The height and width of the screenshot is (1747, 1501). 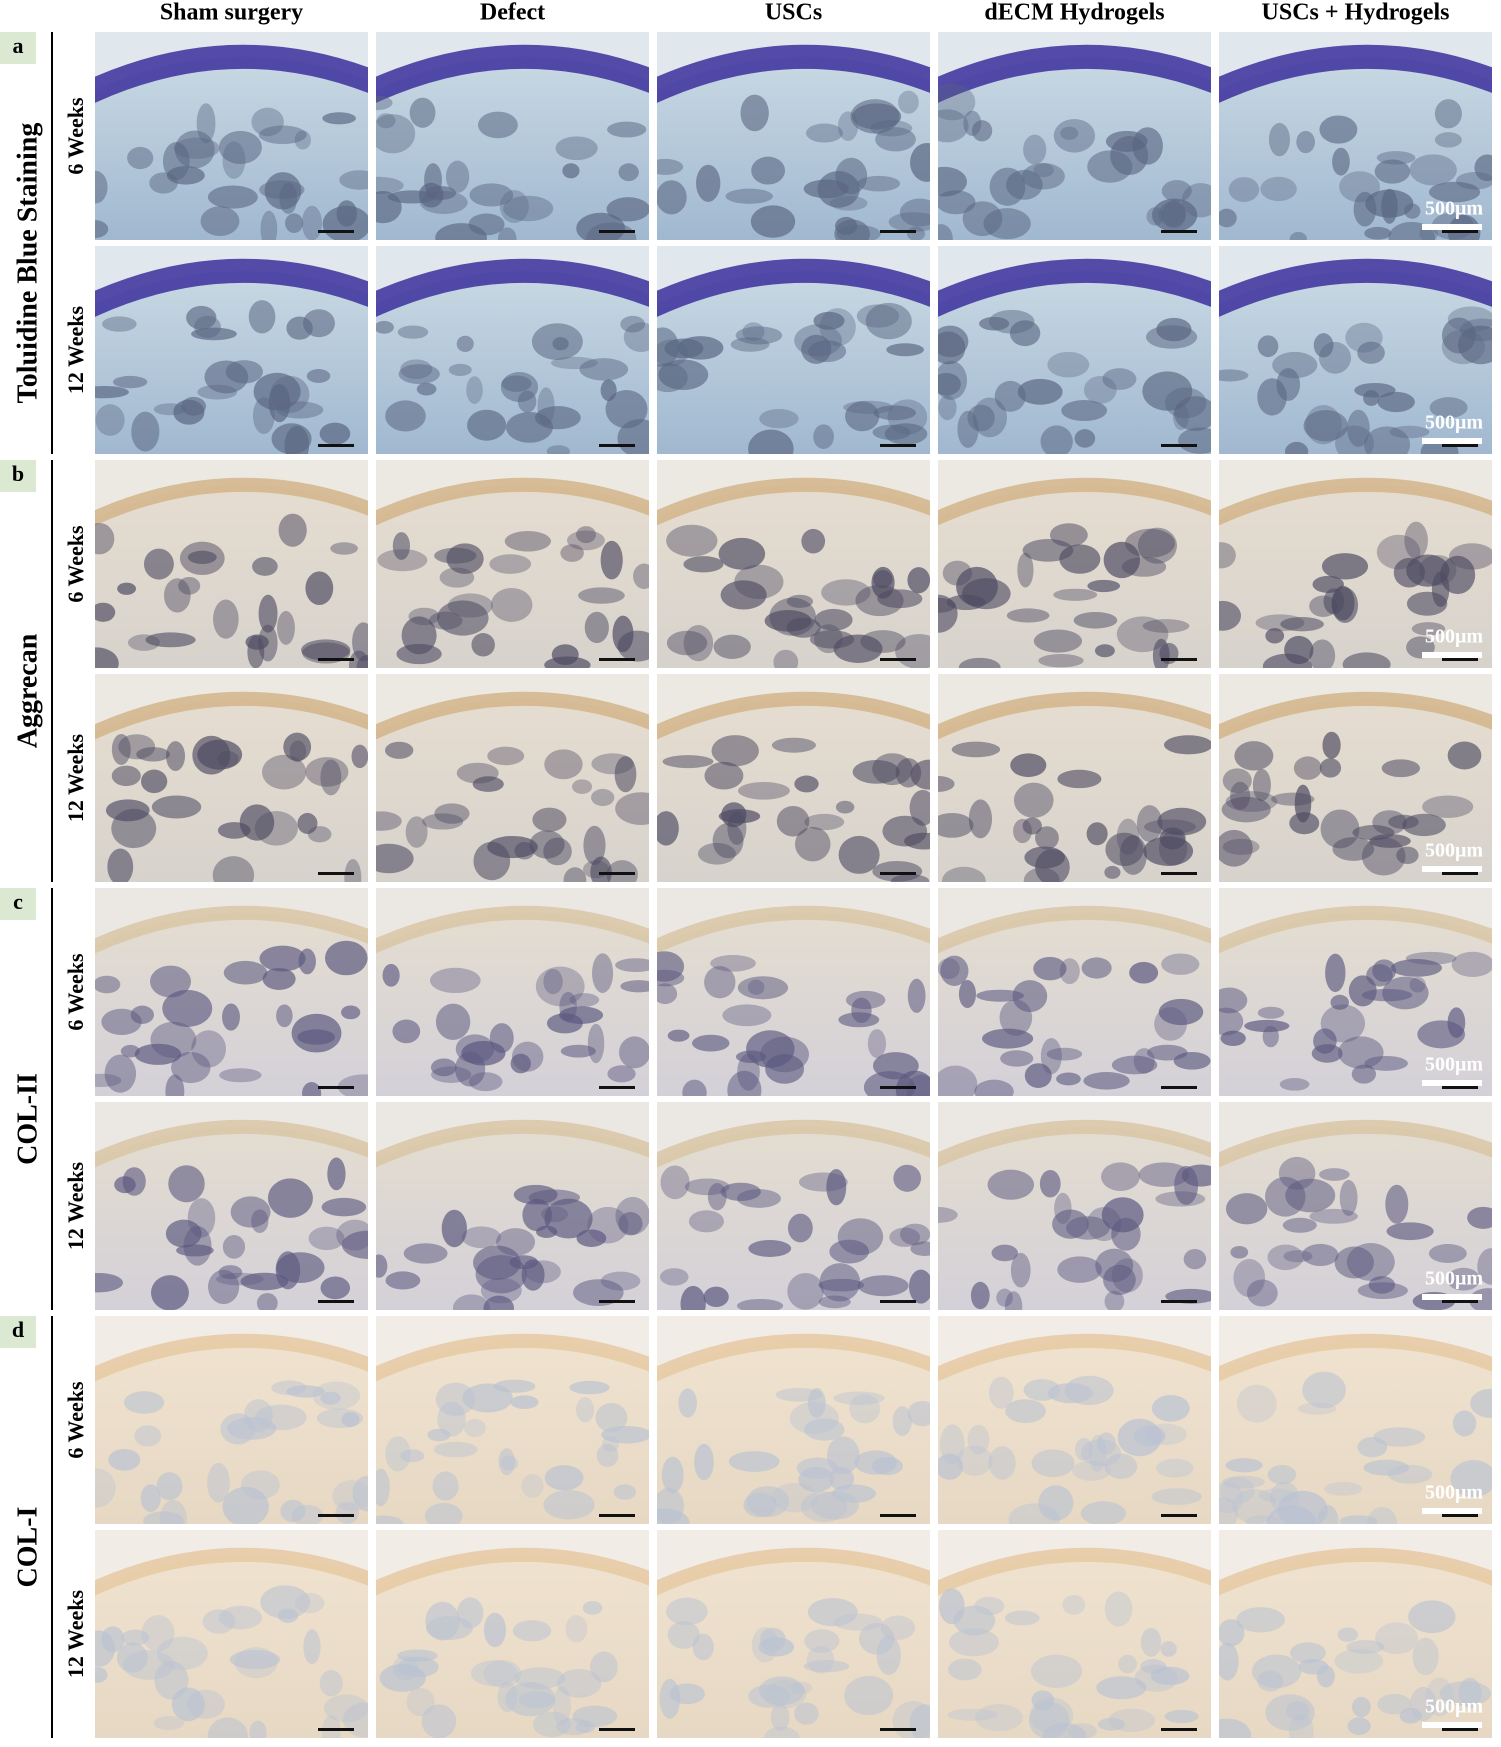 I want to click on micrograph-content: 500μm, so click(x=1355, y=778).